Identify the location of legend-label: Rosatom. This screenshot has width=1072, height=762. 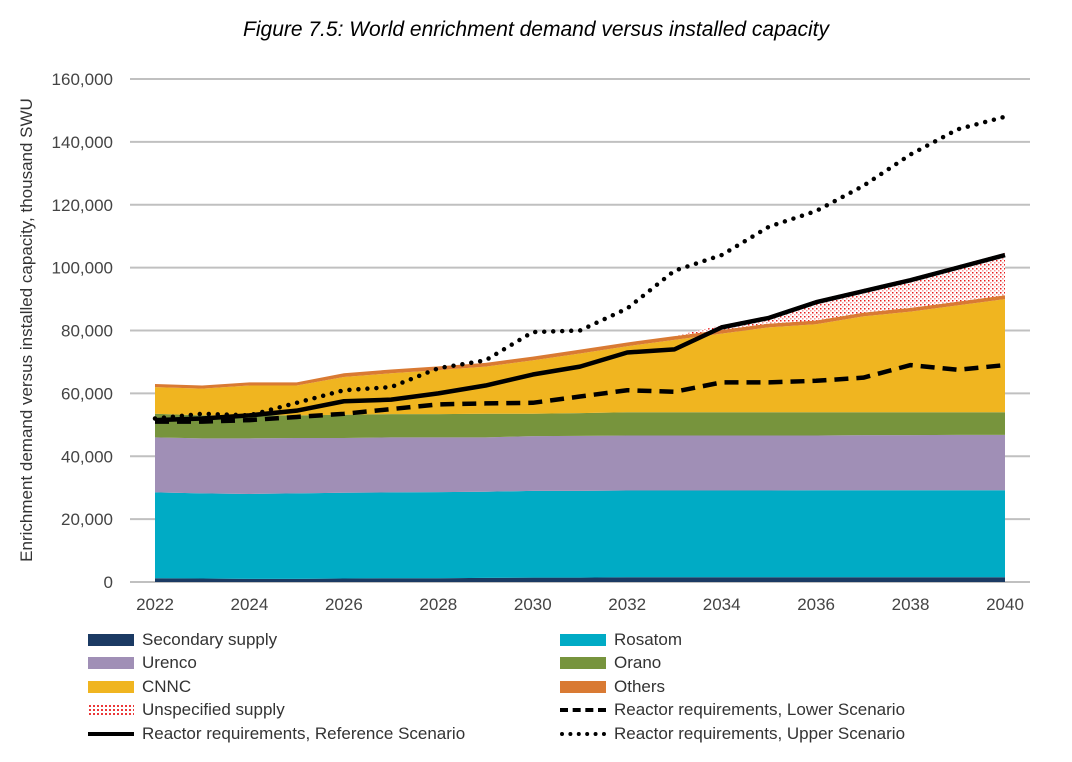
(648, 639).